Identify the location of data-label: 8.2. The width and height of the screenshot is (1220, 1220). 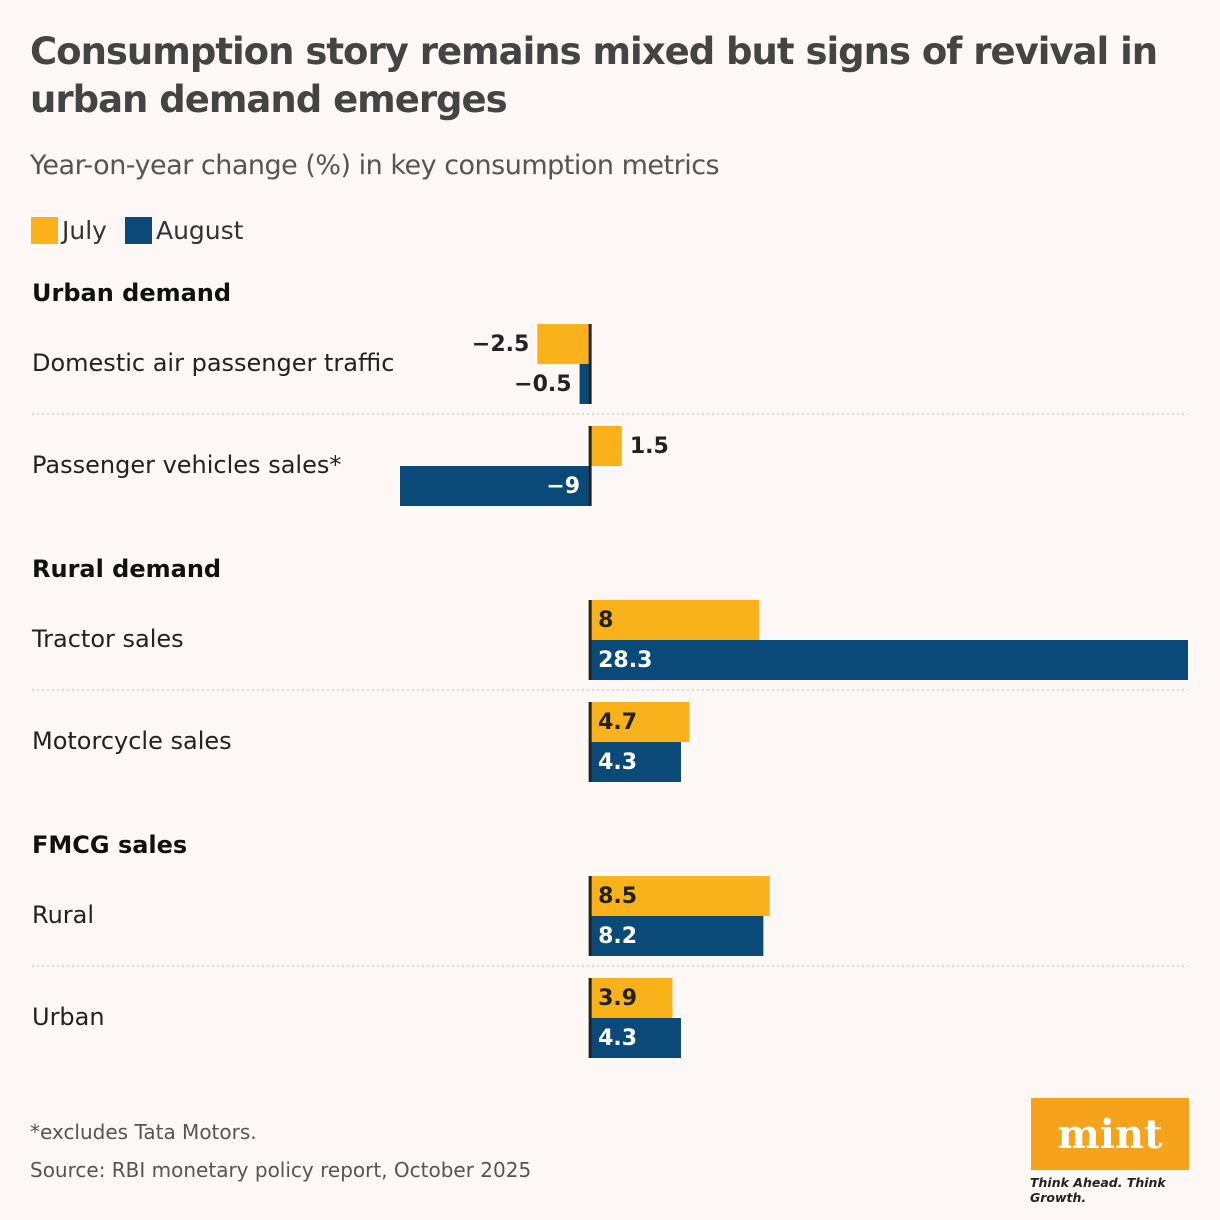
(617, 936).